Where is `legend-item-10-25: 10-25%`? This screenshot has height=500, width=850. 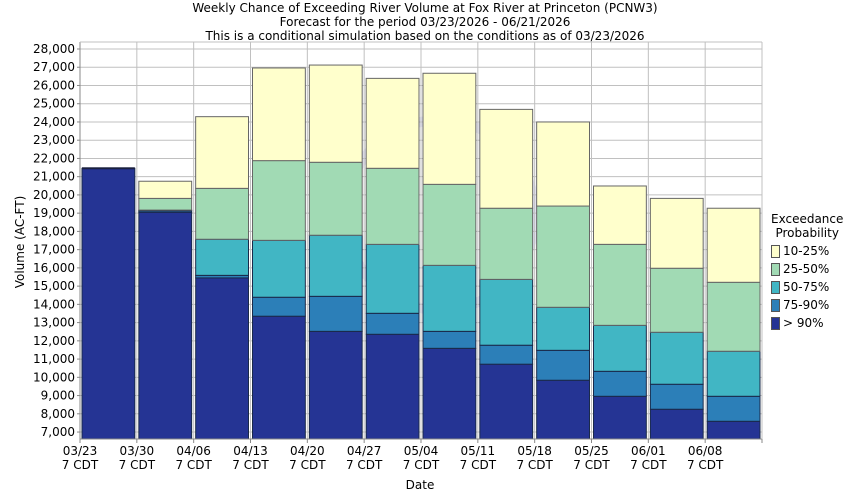 legend-item-10-25: 10-25% is located at coordinates (807, 251).